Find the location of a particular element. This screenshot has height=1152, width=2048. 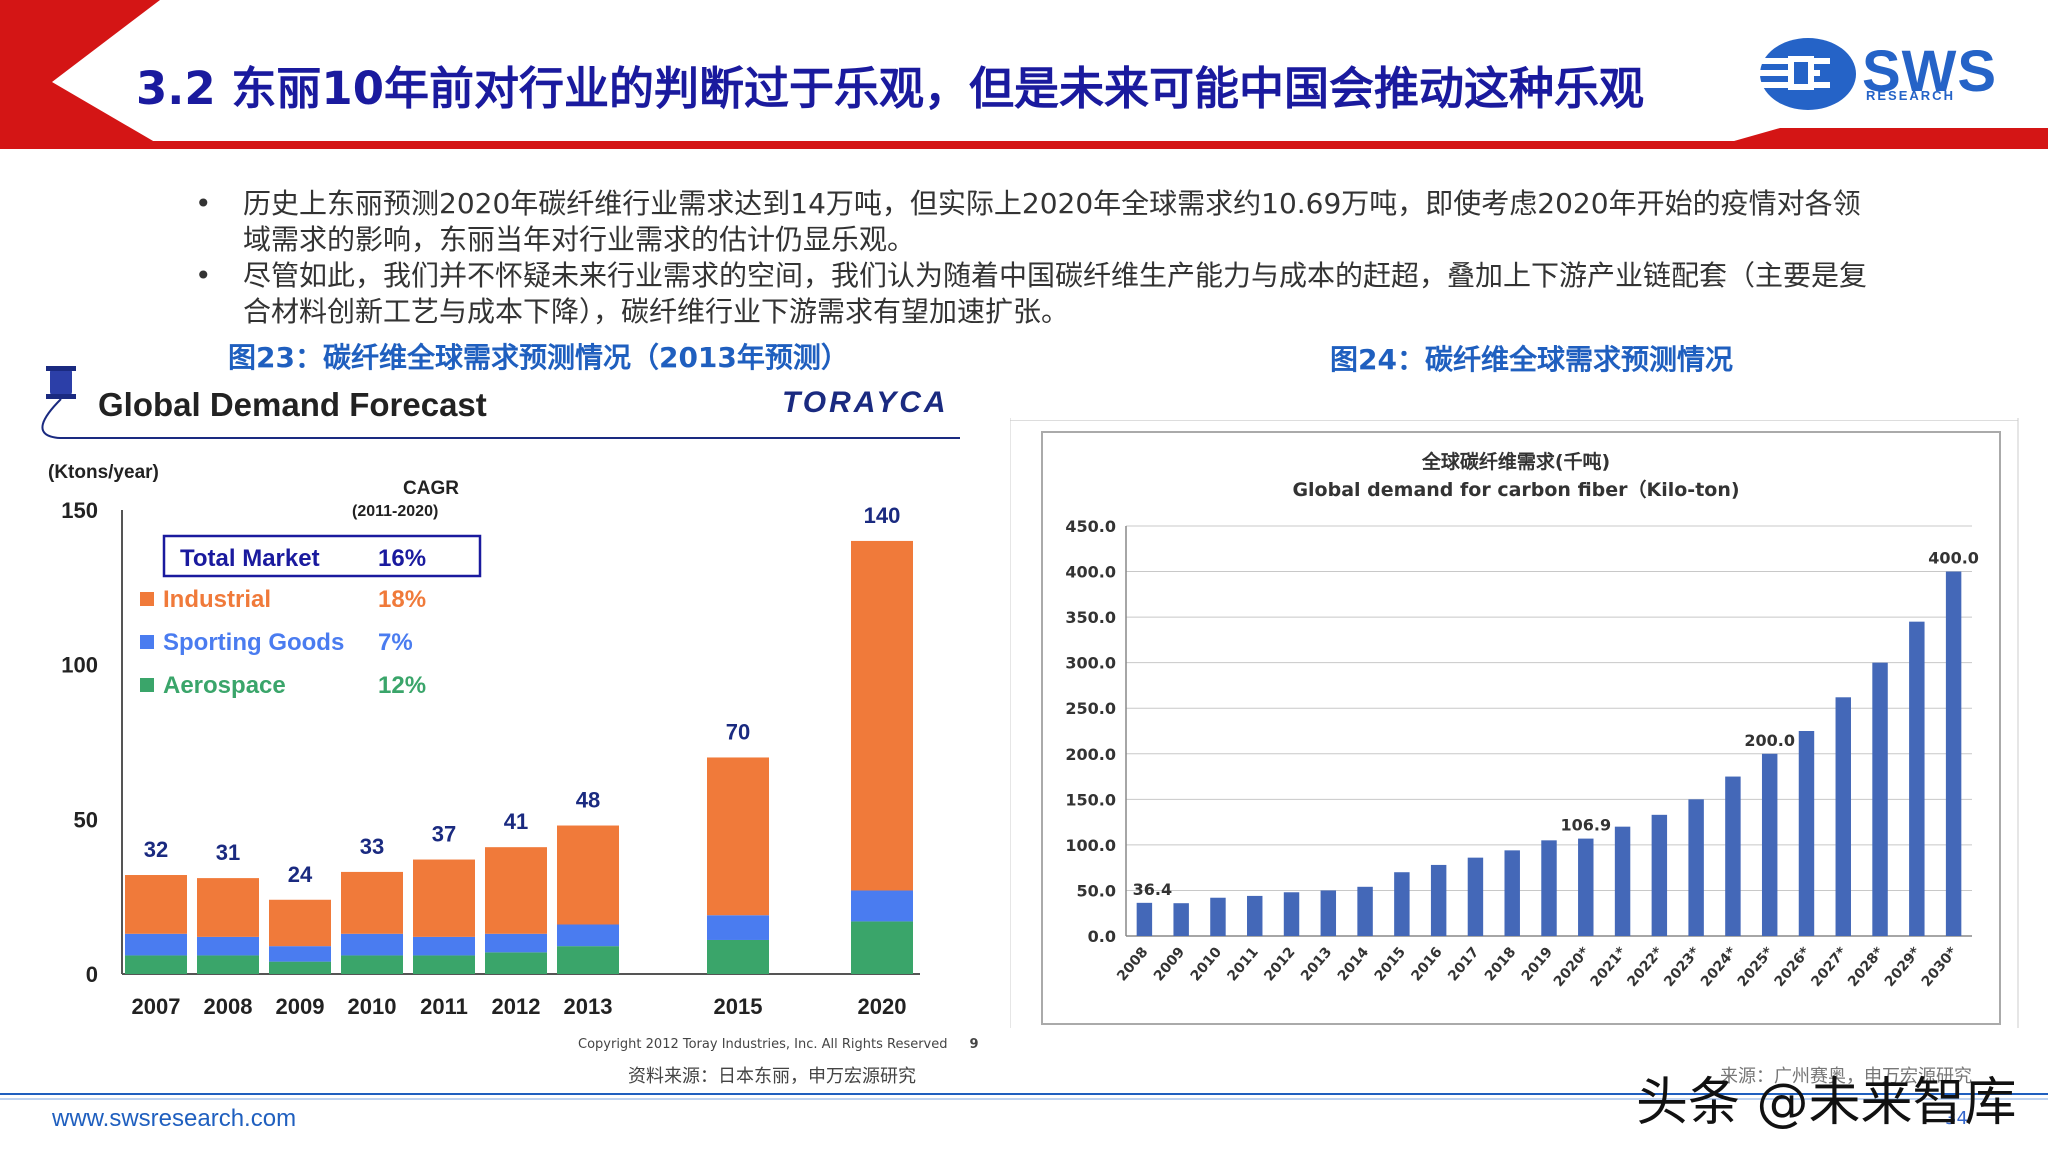

x-tick-label: 2010 is located at coordinates (372, 1006).